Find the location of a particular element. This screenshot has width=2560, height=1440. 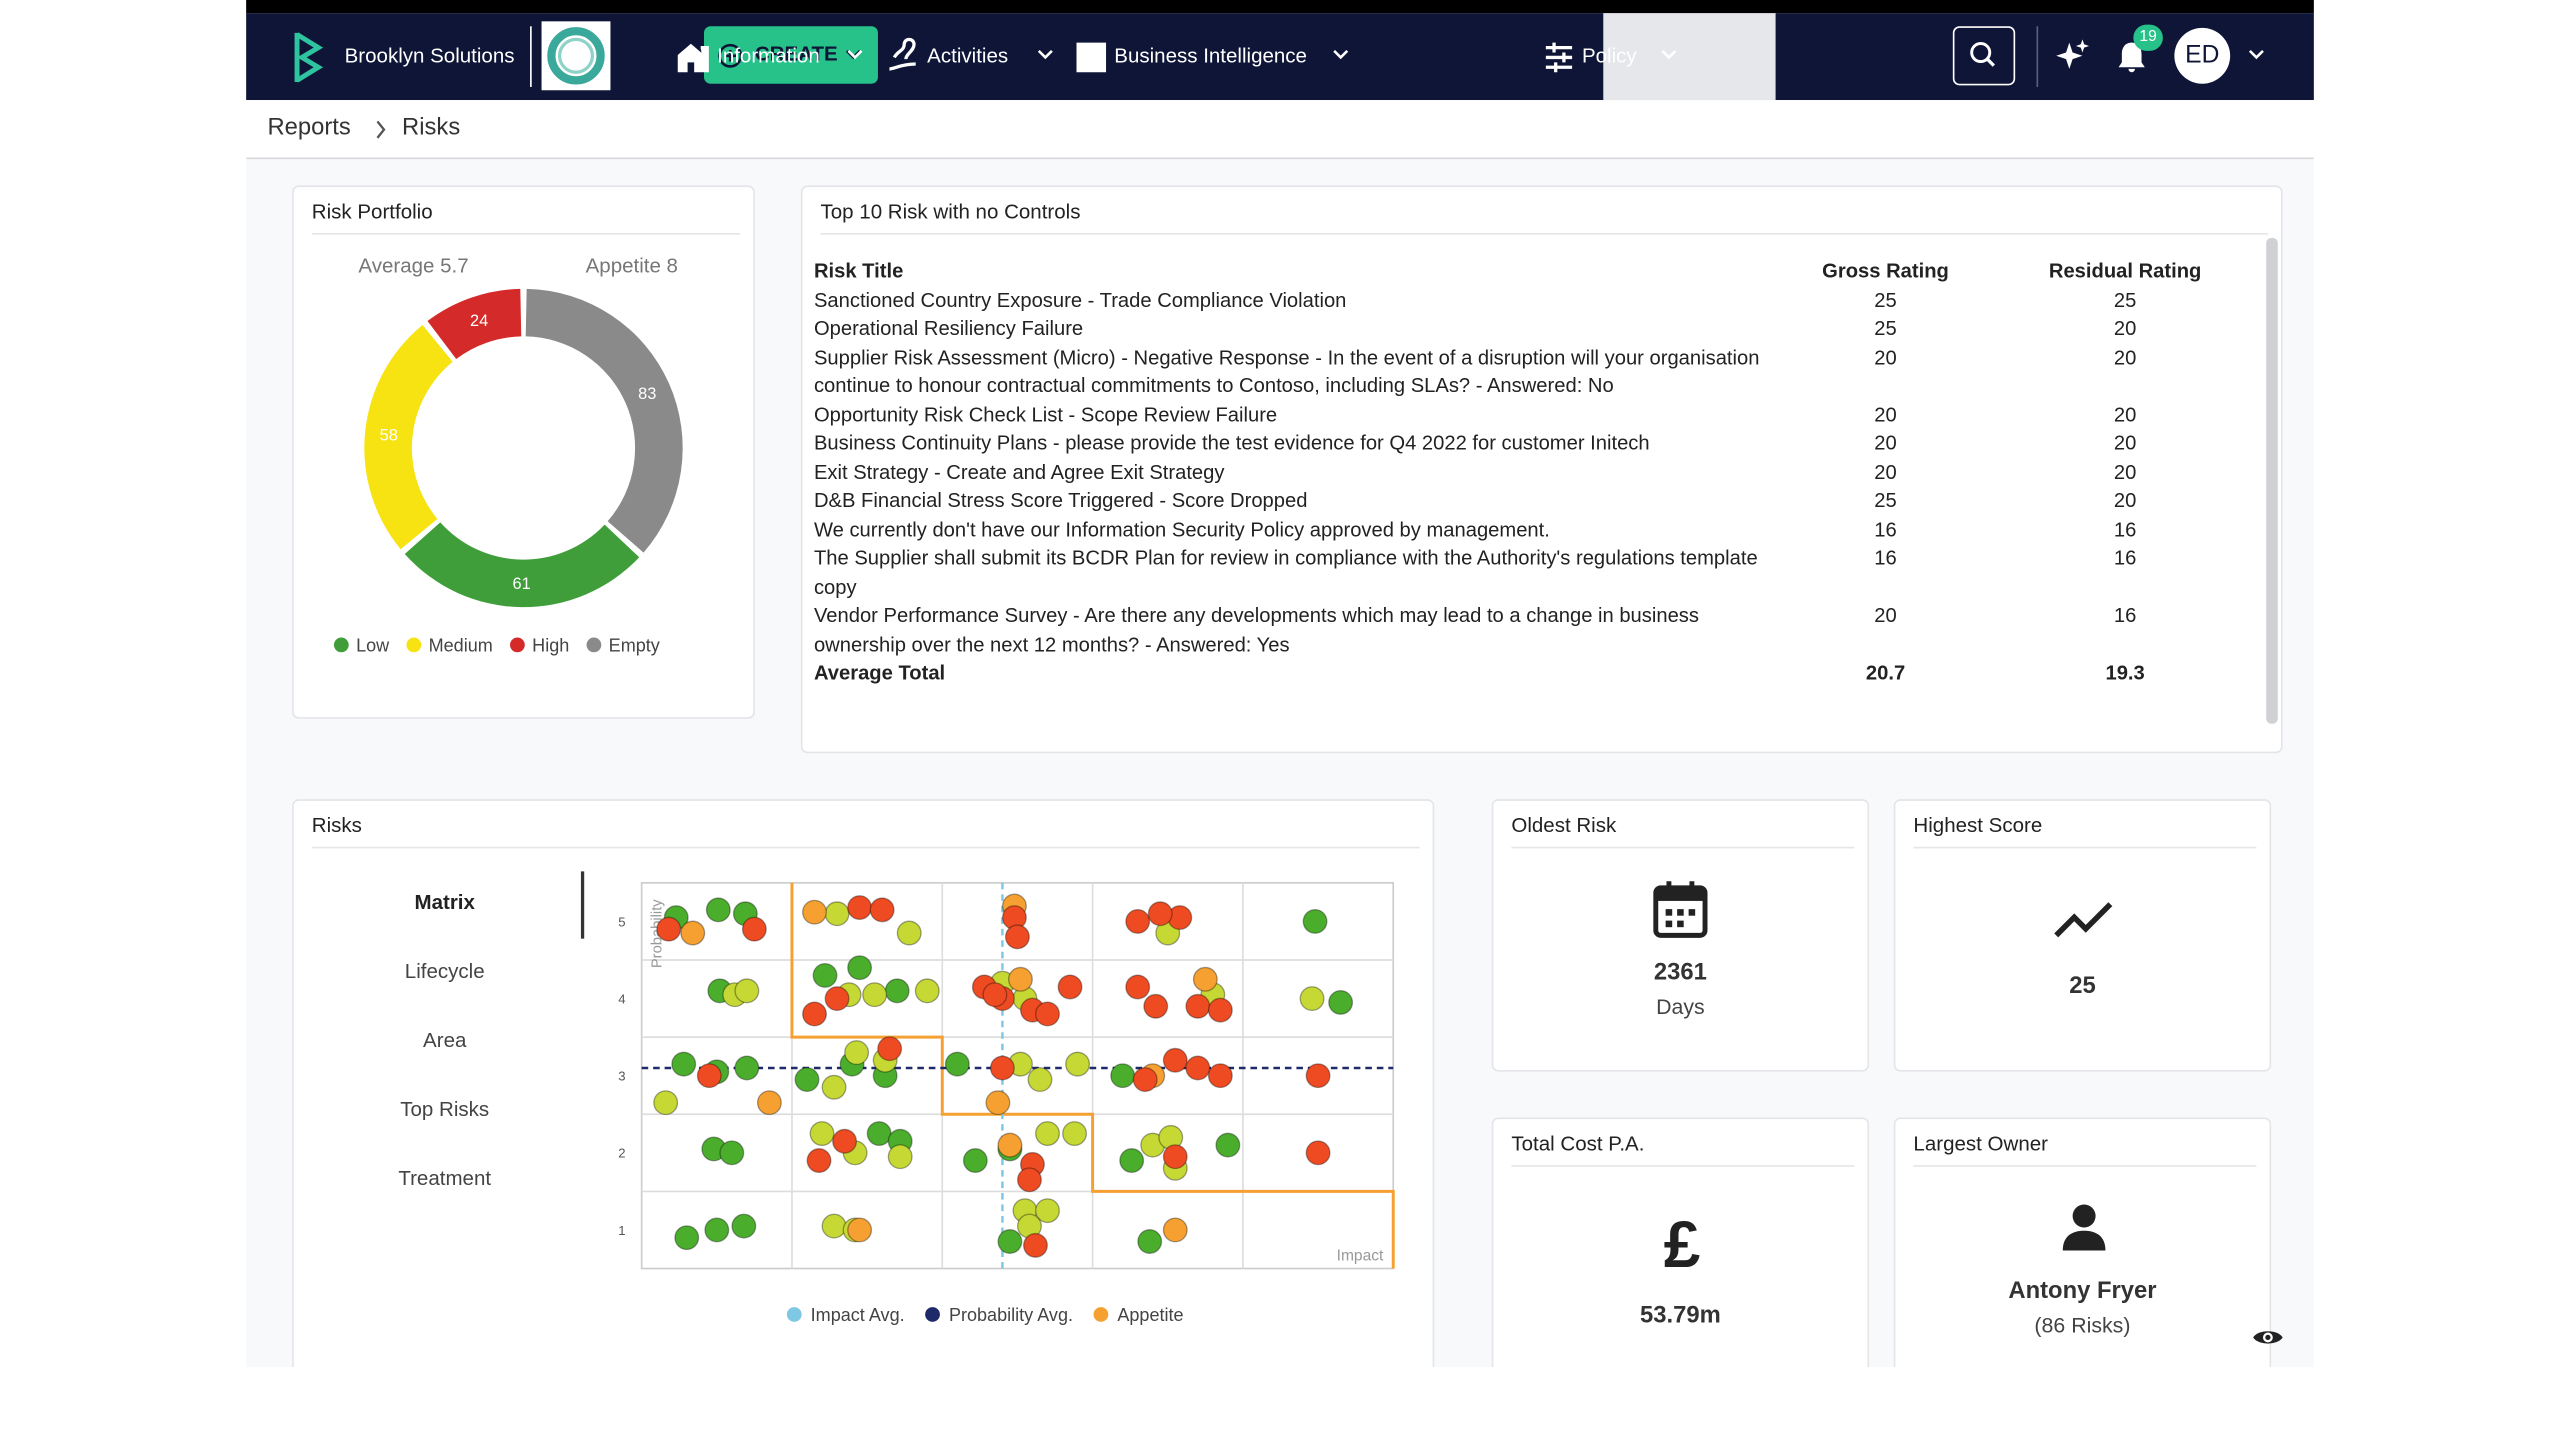

menu-item: Business Intelligence is located at coordinates (1210, 56).